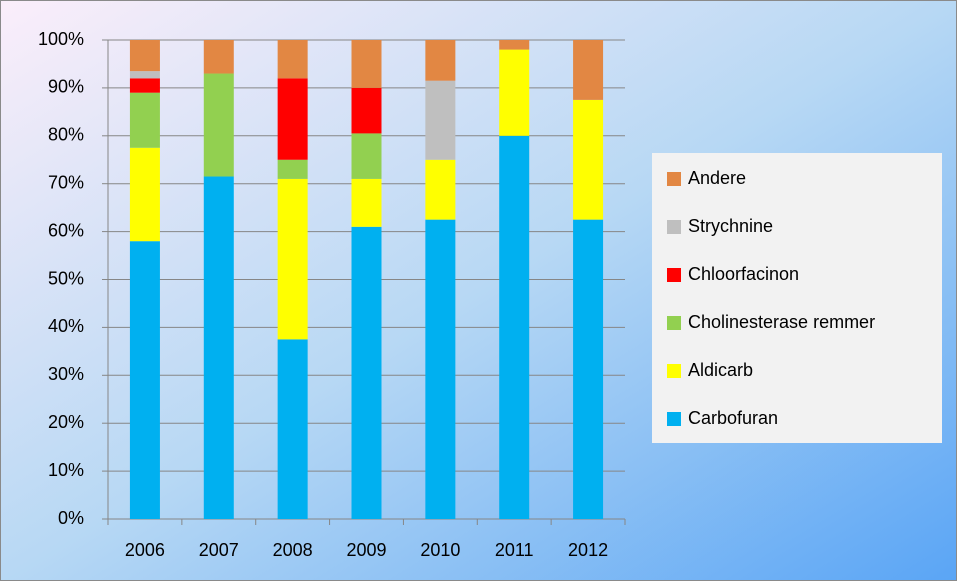 The height and width of the screenshot is (586, 957). I want to click on y-tick-label: 20%, so click(66, 422).